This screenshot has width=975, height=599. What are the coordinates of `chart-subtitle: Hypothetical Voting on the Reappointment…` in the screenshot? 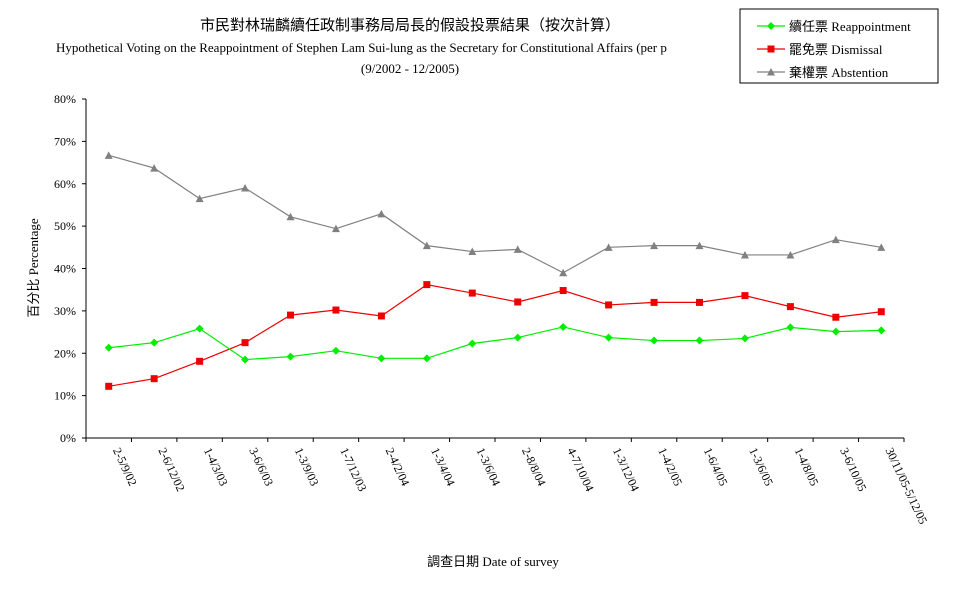 It's located at (361, 47).